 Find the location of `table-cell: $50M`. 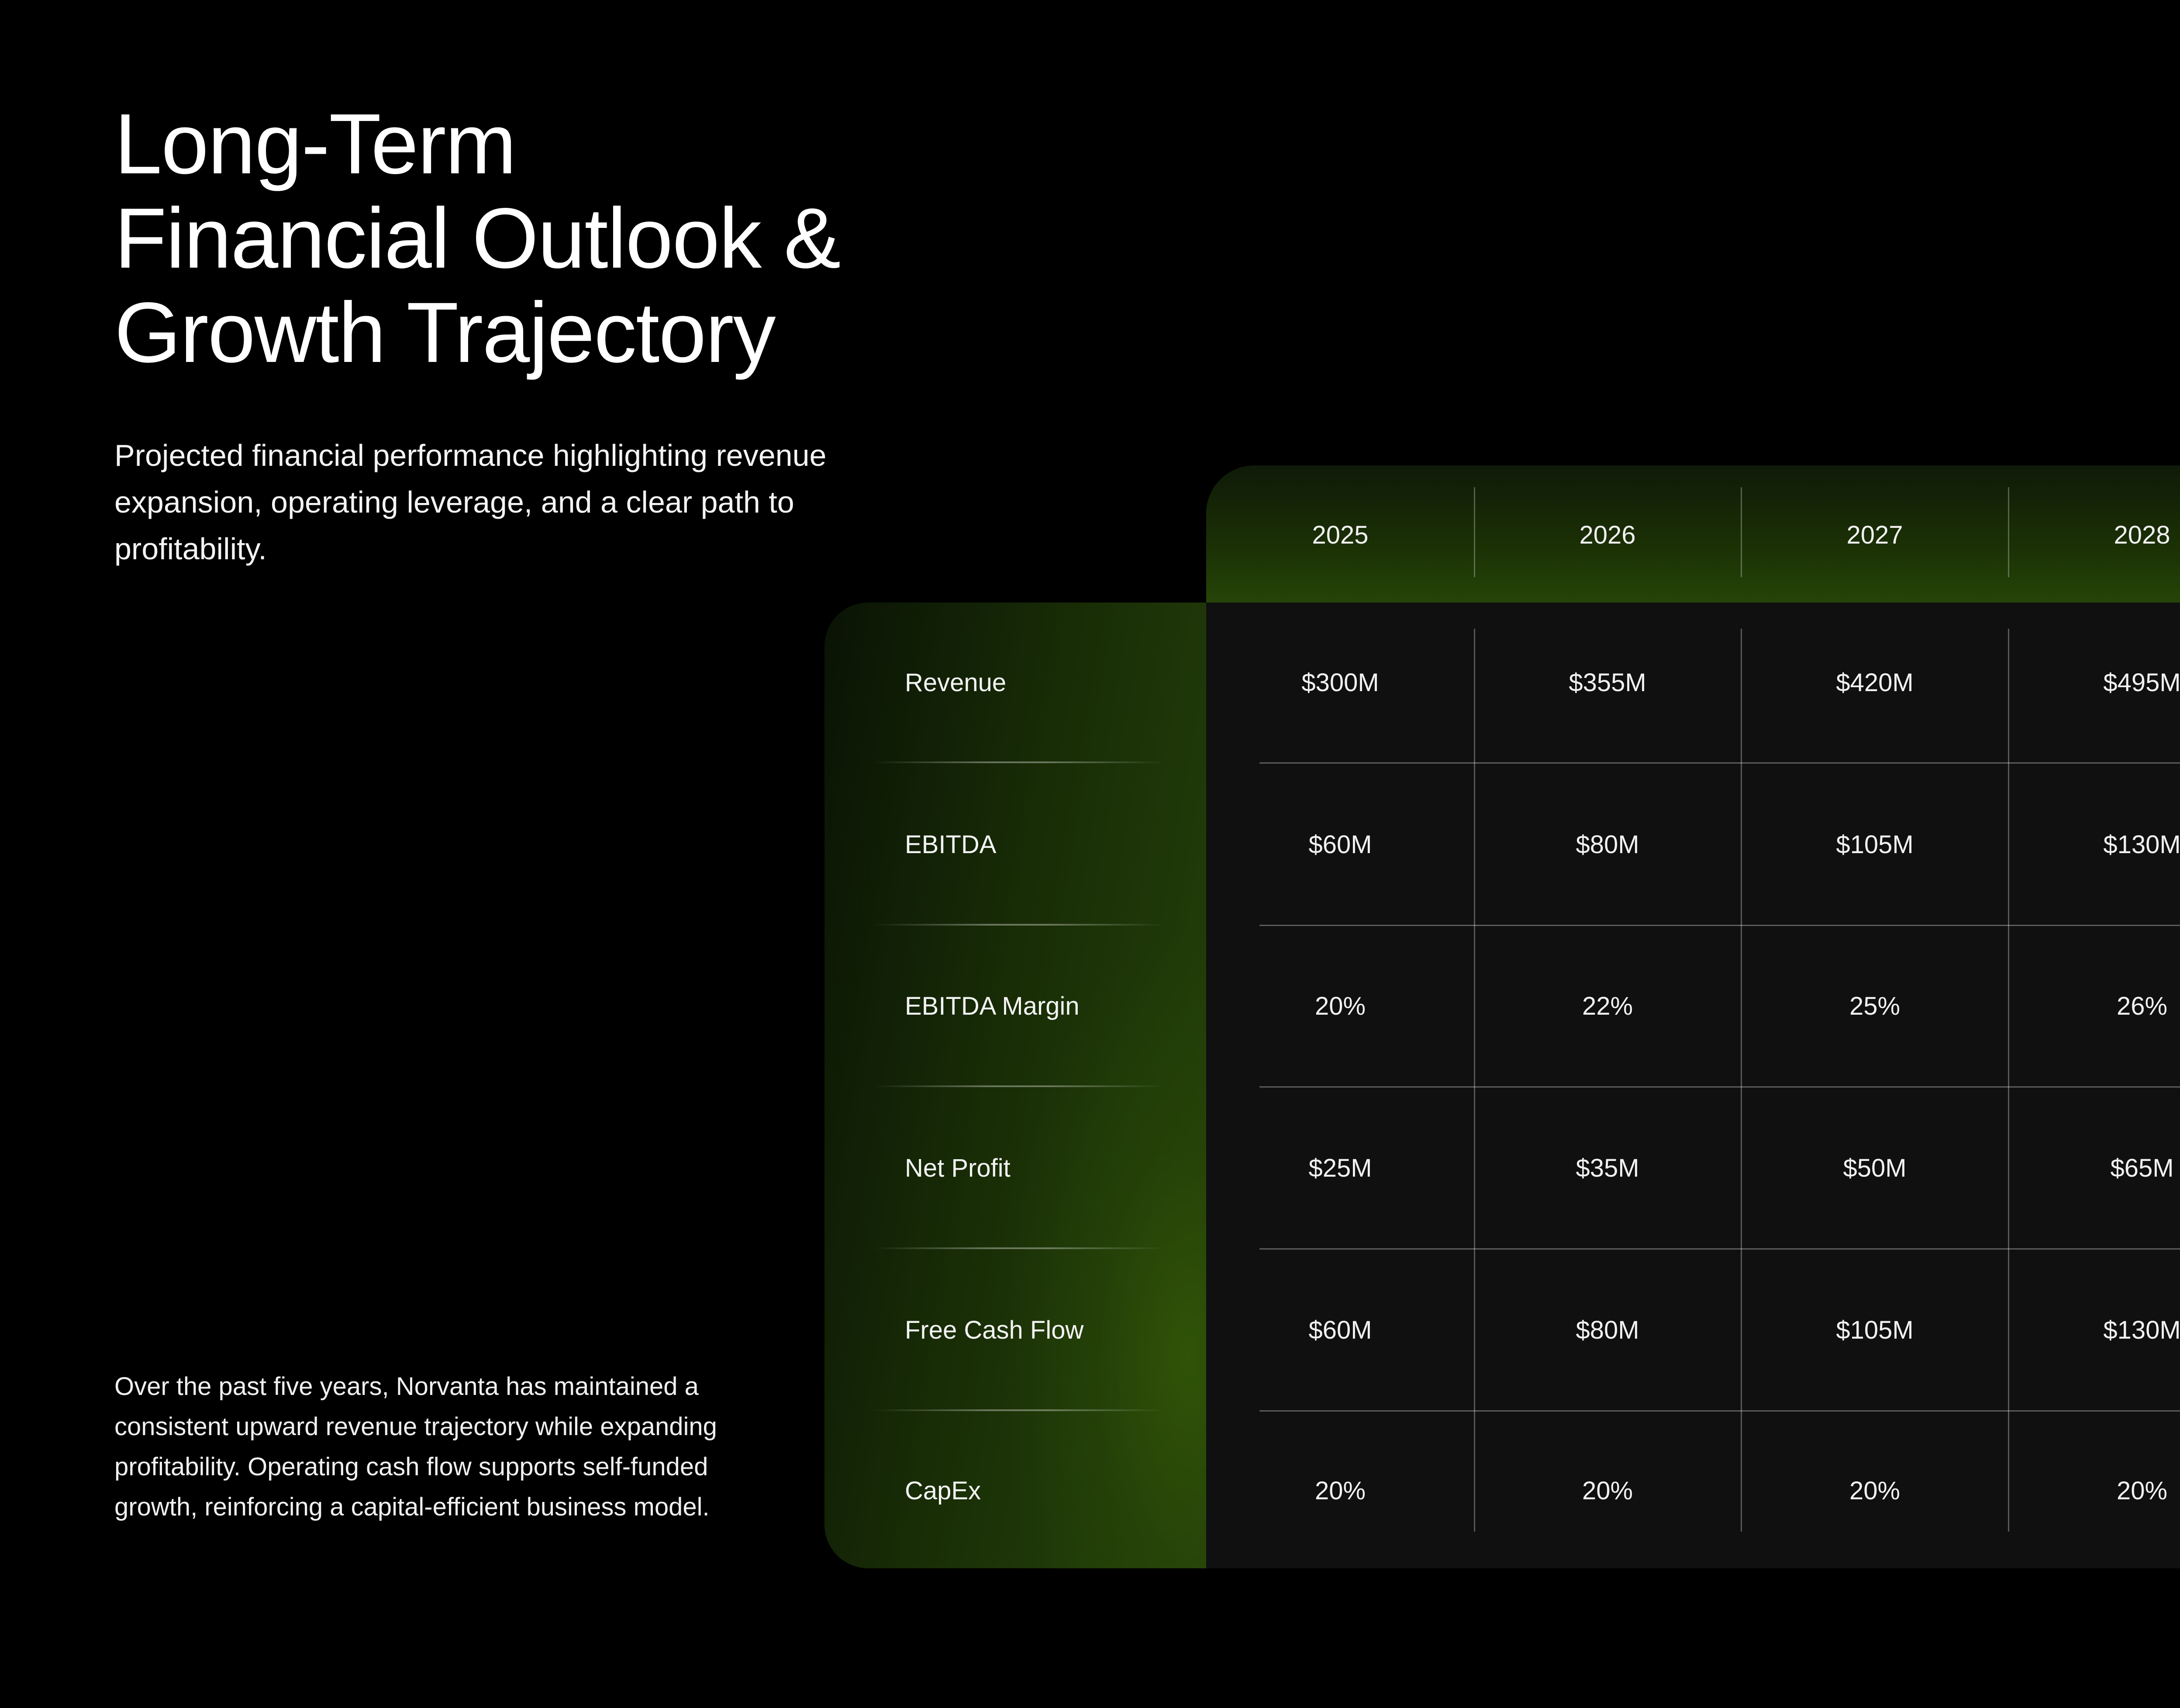

table-cell: $50M is located at coordinates (1875, 1168).